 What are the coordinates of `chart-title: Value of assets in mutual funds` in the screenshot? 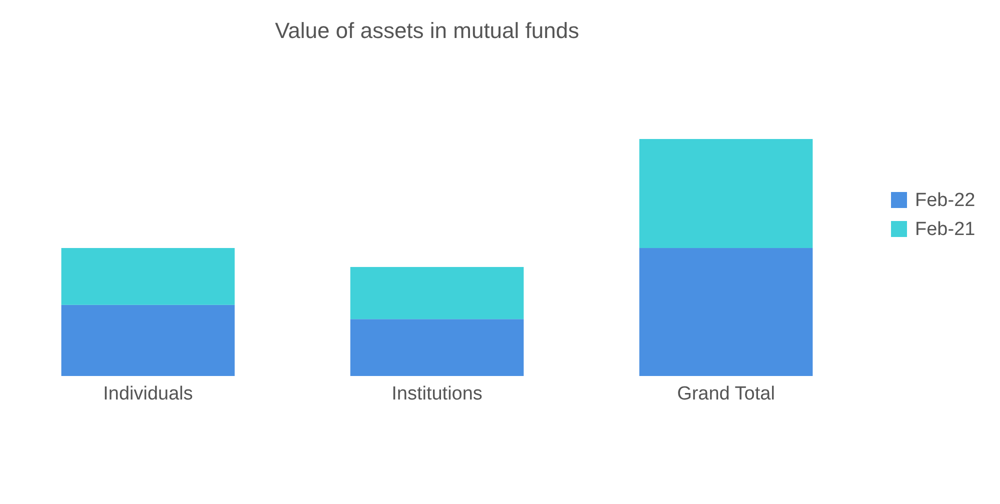 It's located at (427, 30).